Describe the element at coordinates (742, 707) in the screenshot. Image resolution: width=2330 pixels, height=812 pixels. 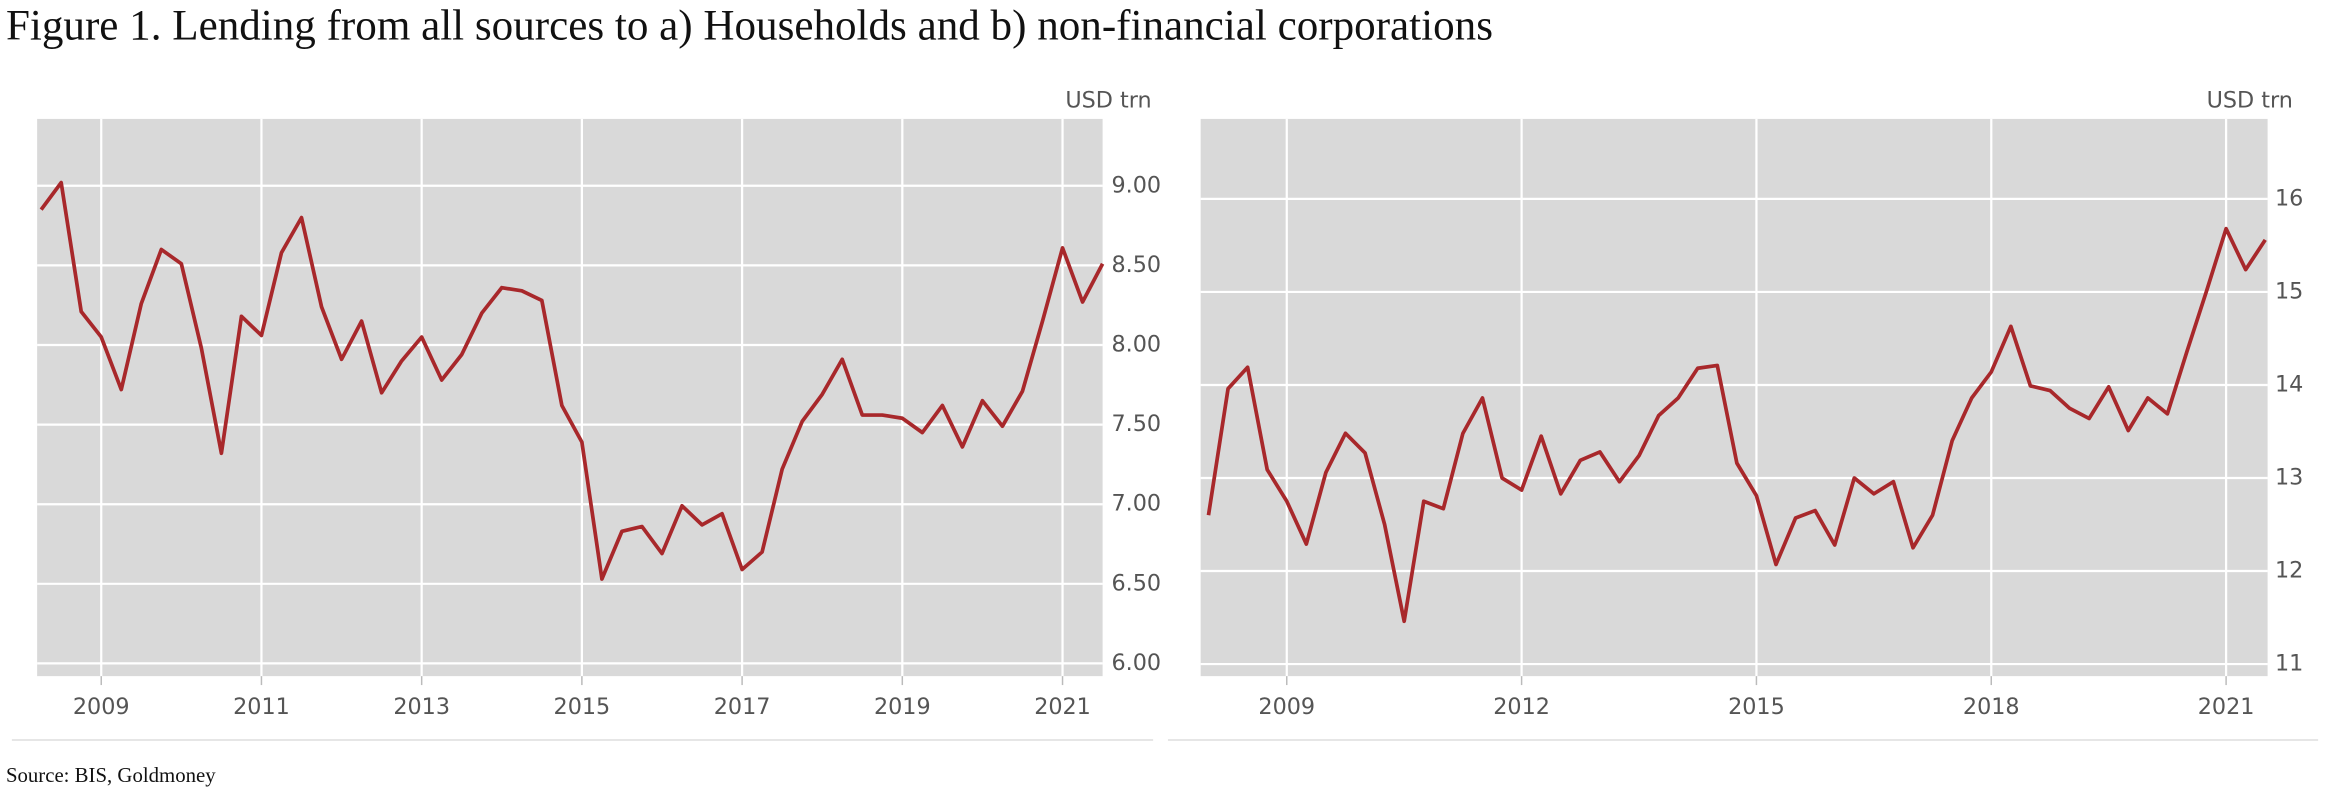
I see `x-tick-label: 2017` at that location.